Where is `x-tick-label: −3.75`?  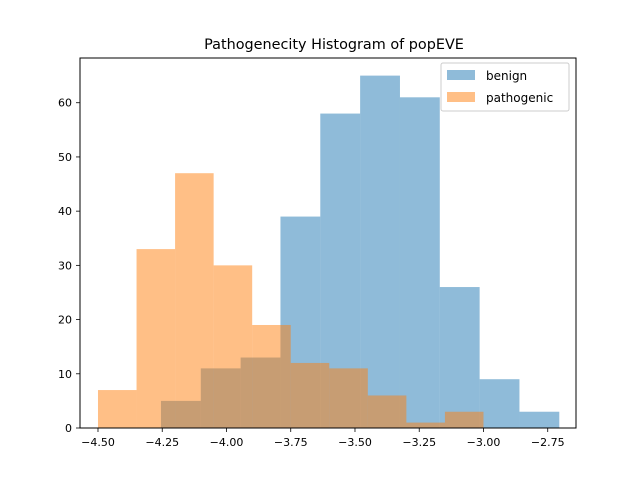
x-tick-label: −3.75 is located at coordinates (291, 442).